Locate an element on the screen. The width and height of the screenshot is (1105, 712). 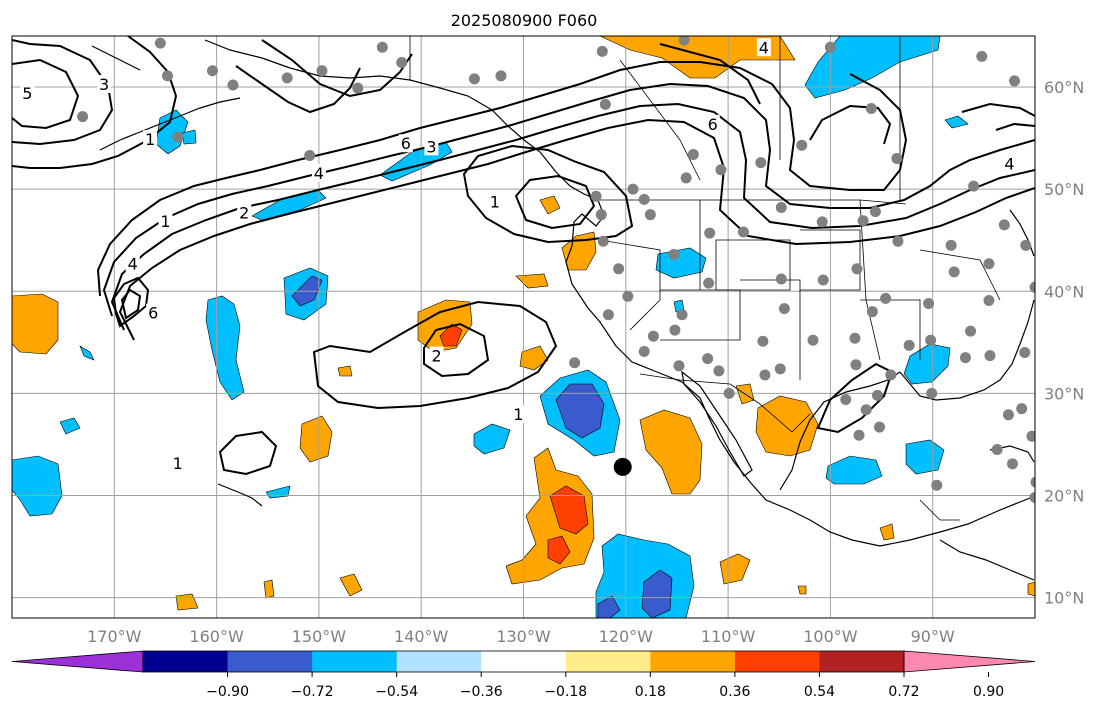
colorbar-tick-label: 0.18 is located at coordinates (650, 692).